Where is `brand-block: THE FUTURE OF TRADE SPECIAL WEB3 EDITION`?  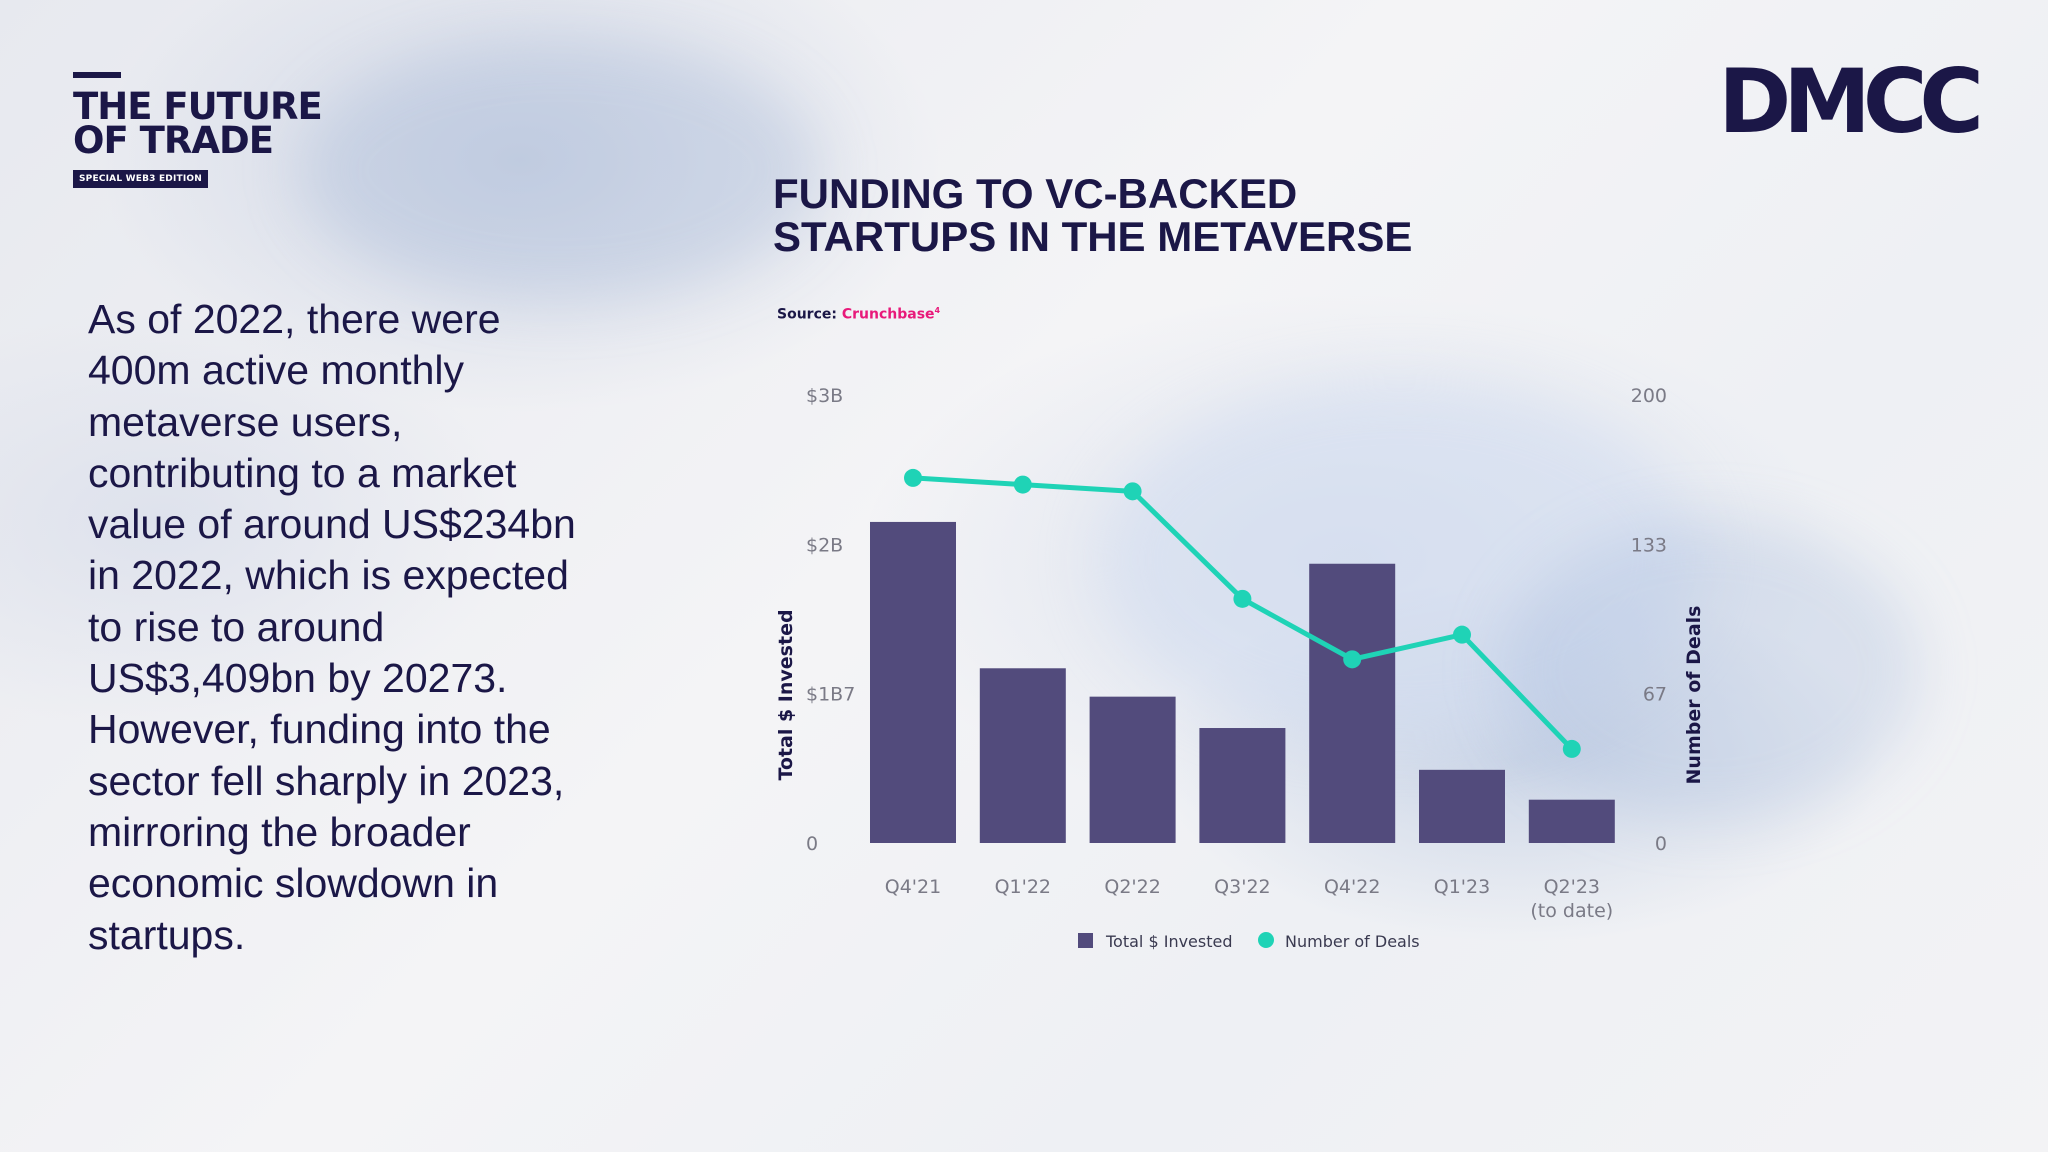 brand-block: THE FUTURE OF TRADE SPECIAL WEB3 EDITION is located at coordinates (223, 132).